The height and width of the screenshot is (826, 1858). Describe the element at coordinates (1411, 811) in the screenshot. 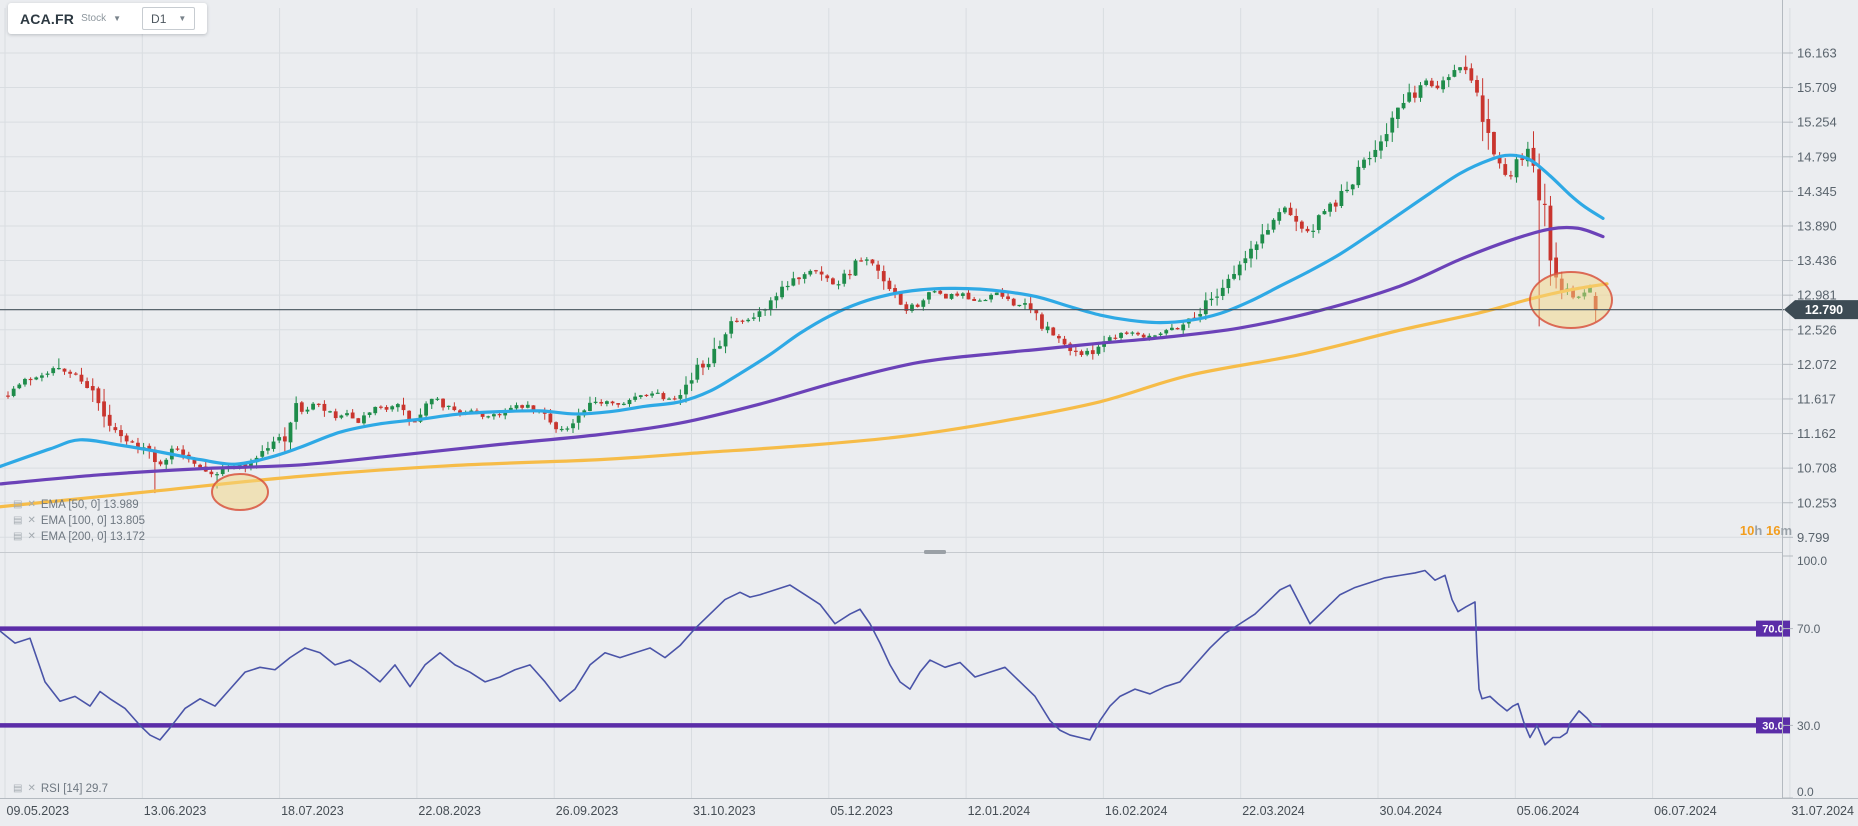

I see `date-tick-label: 30.04.2024` at that location.